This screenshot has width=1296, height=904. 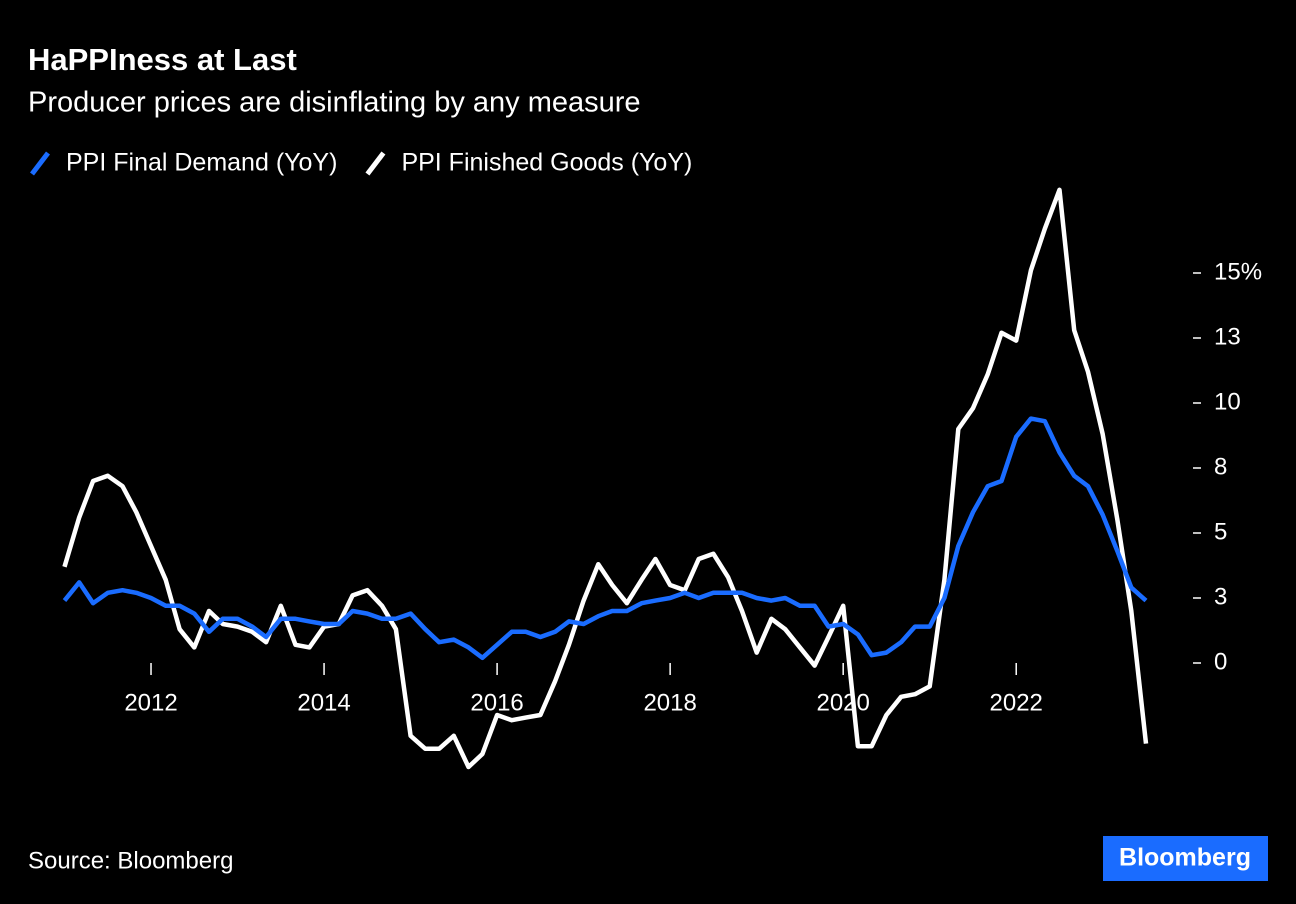 I want to click on legend-label: PPI Finished Goods (YoY), so click(x=546, y=163).